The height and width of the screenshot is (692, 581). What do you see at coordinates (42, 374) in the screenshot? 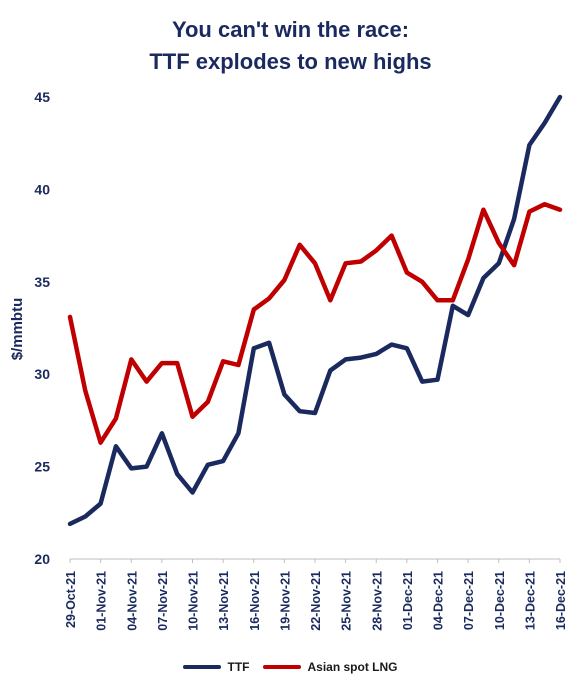
I see `y-tick-label: 30` at bounding box center [42, 374].